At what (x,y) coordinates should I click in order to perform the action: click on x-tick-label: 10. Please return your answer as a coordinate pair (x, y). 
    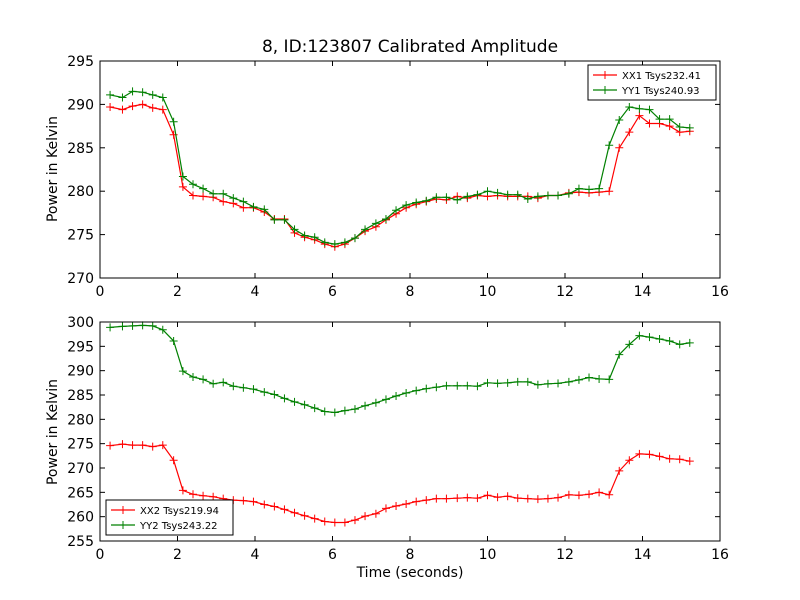
    Looking at the image, I should click on (488, 292).